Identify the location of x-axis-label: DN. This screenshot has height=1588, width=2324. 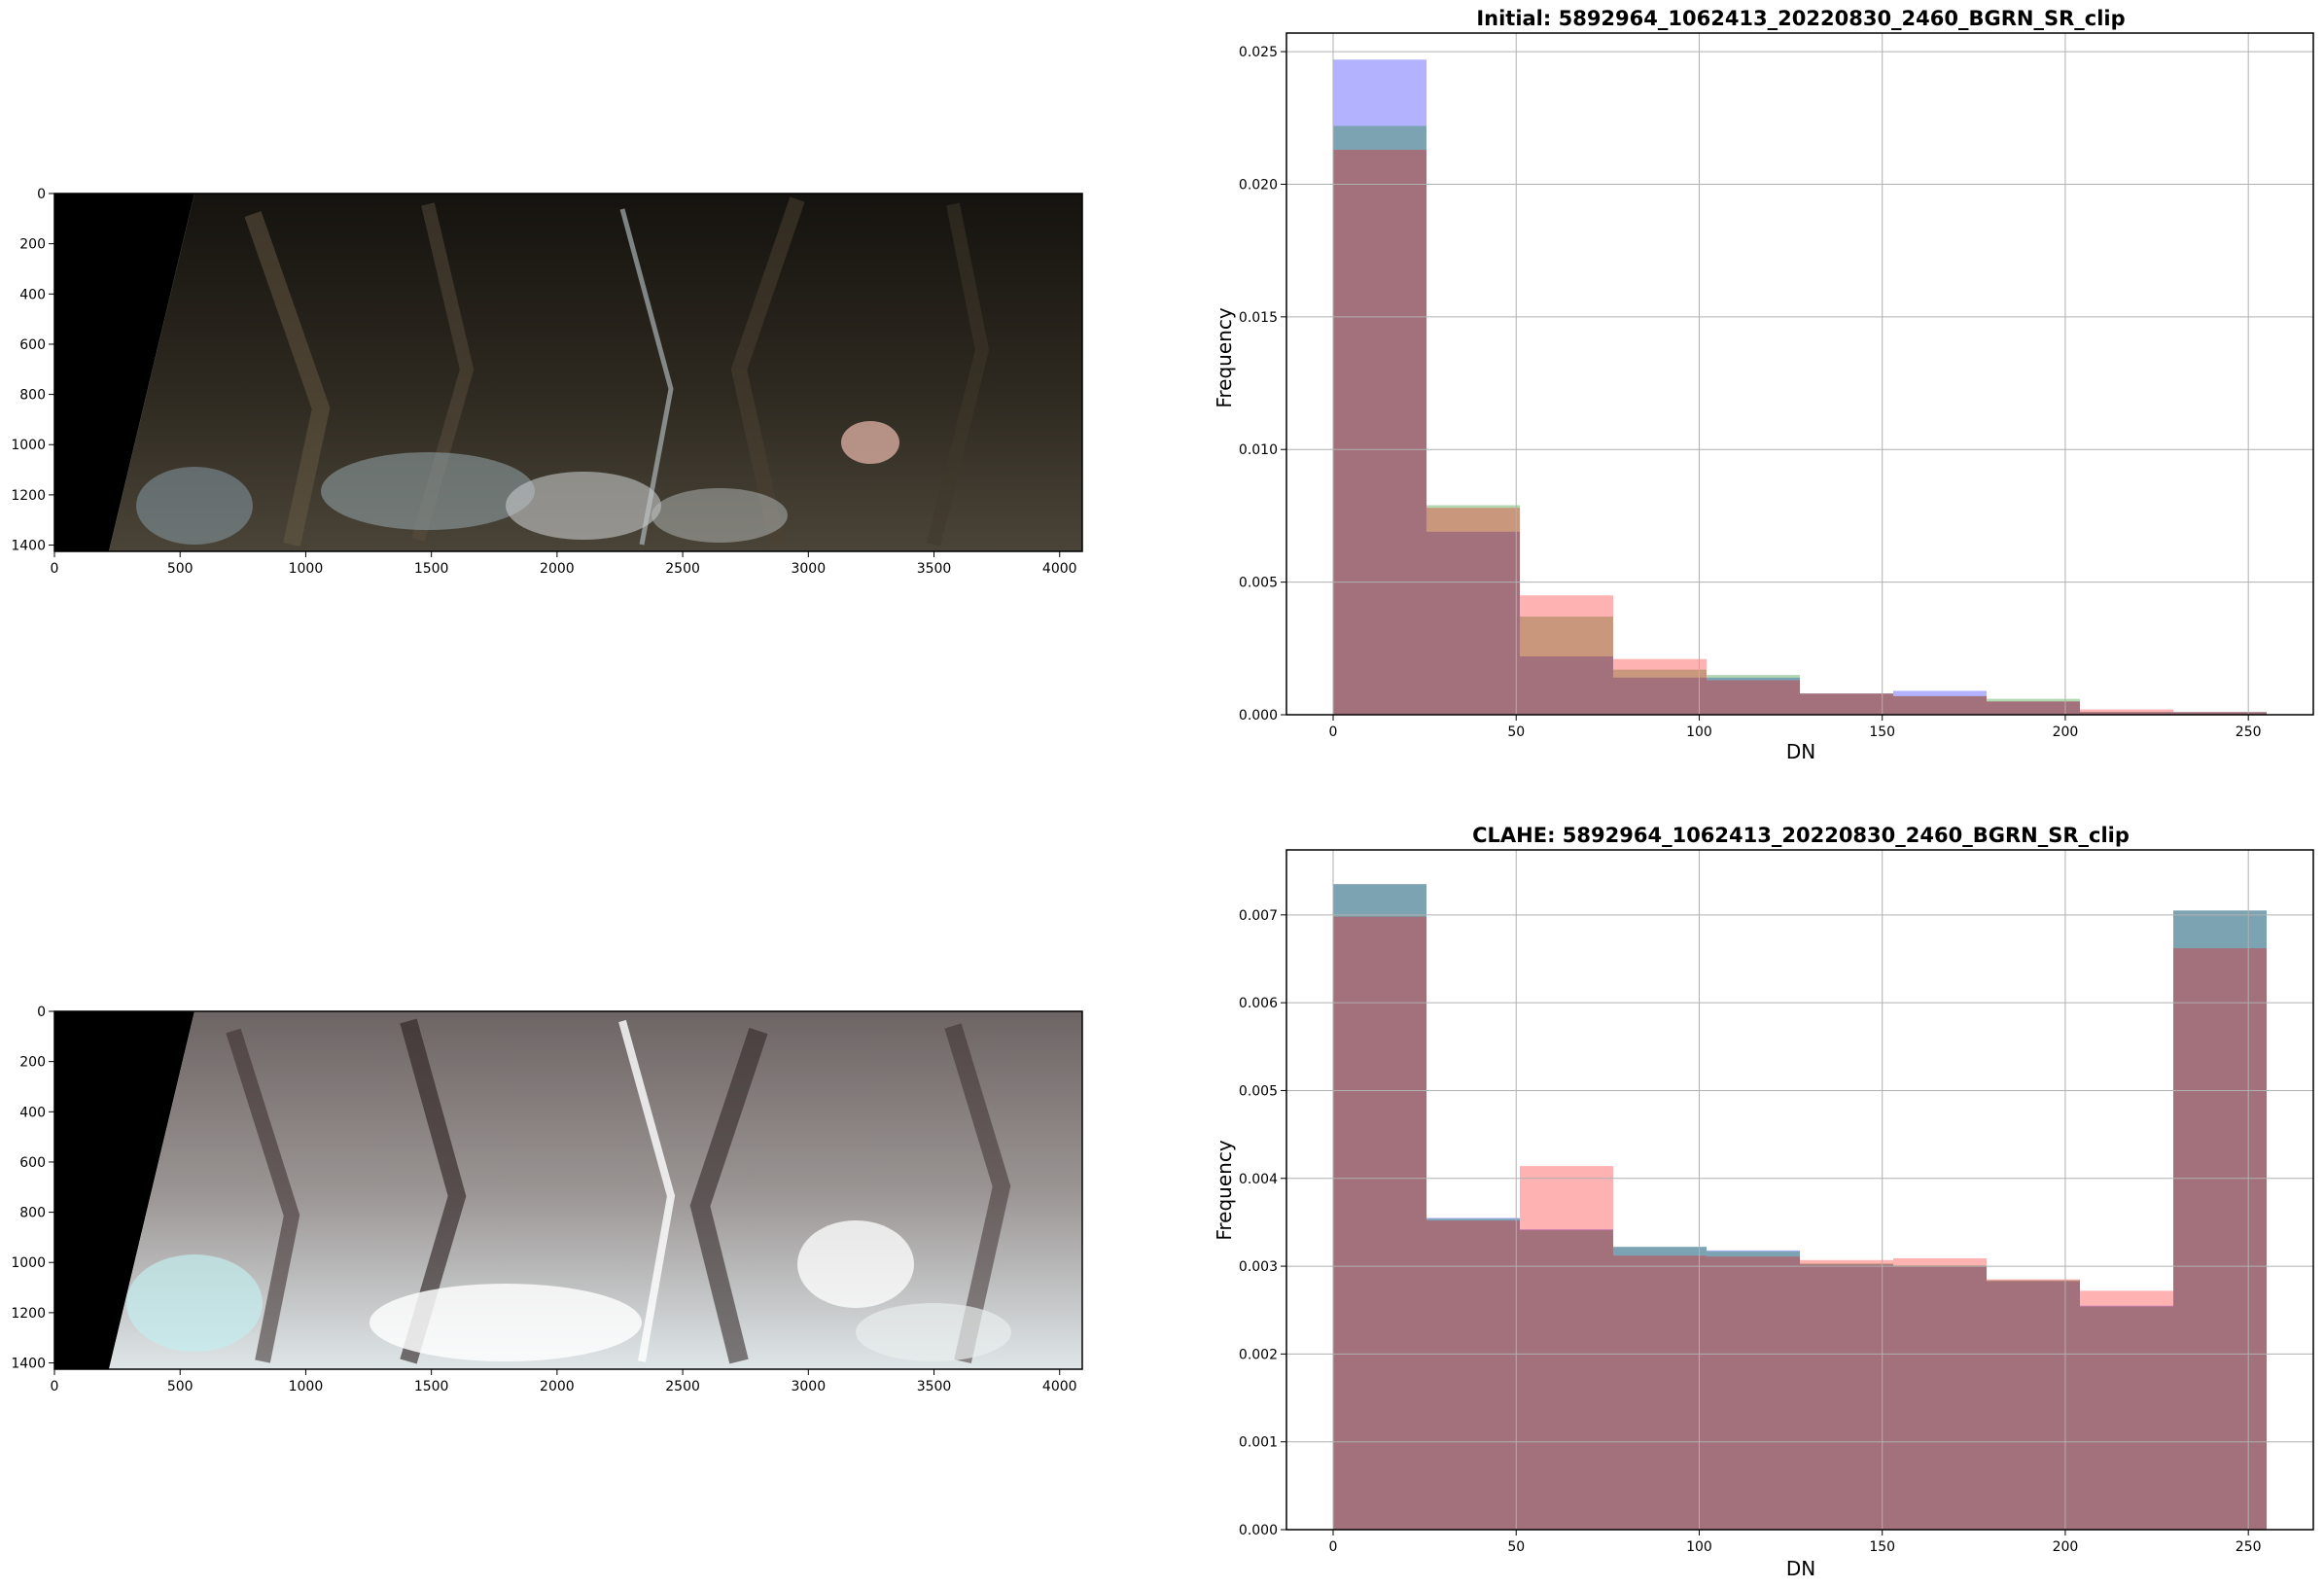
(1801, 1568).